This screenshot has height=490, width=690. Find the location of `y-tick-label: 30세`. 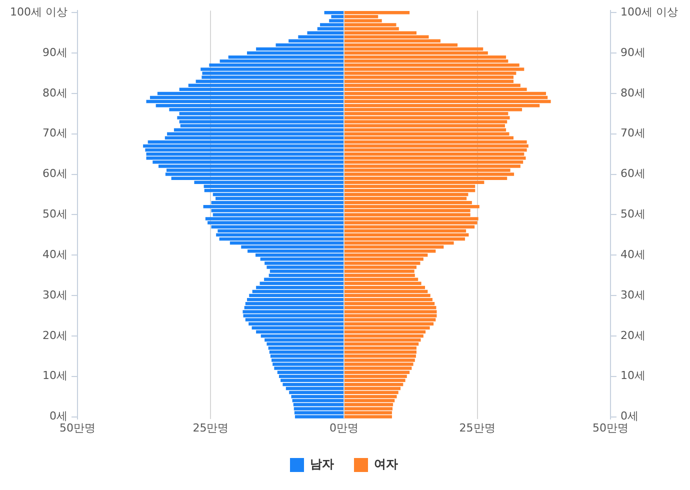

y-tick-label: 30세 is located at coordinates (55, 295).